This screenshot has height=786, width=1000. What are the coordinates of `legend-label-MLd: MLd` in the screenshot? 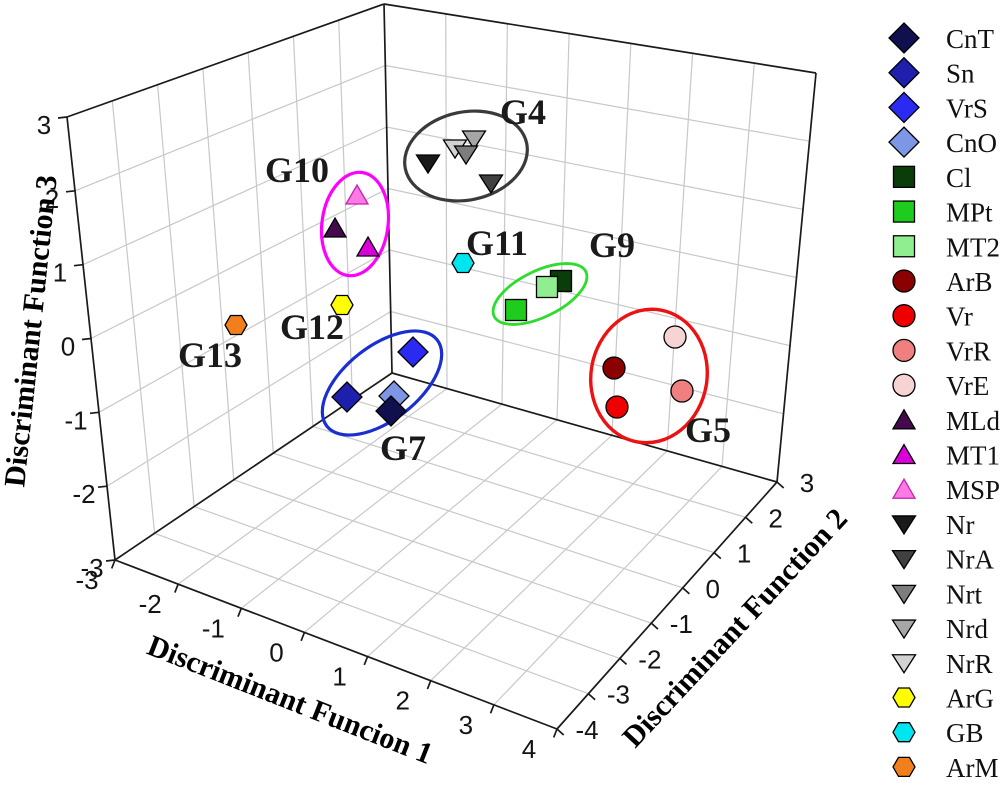 It's located at (973, 421).